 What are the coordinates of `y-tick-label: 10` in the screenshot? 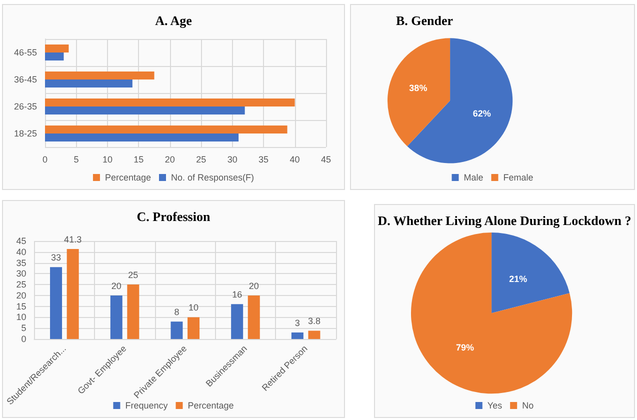 It's located at (21, 317).